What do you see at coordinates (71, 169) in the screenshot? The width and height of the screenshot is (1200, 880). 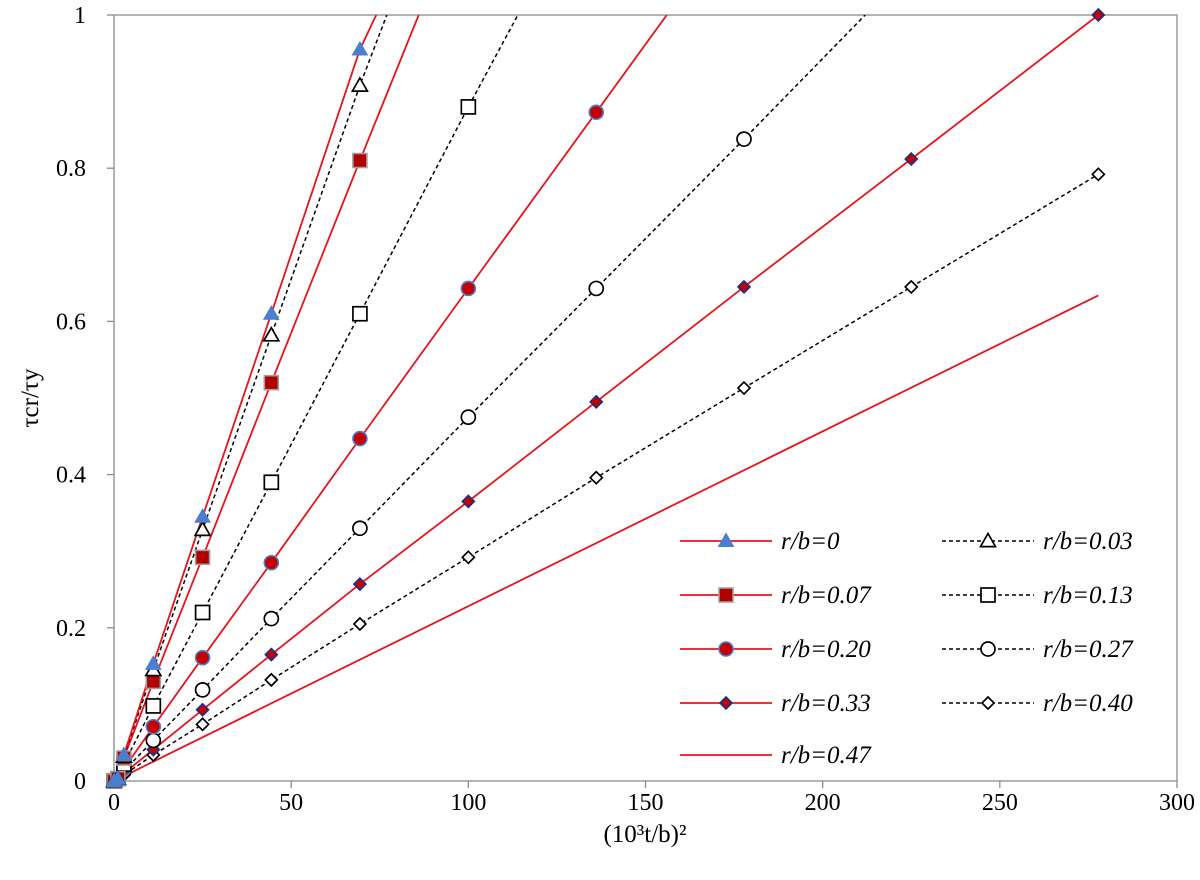 I see `y-tick-label: 0.8` at bounding box center [71, 169].